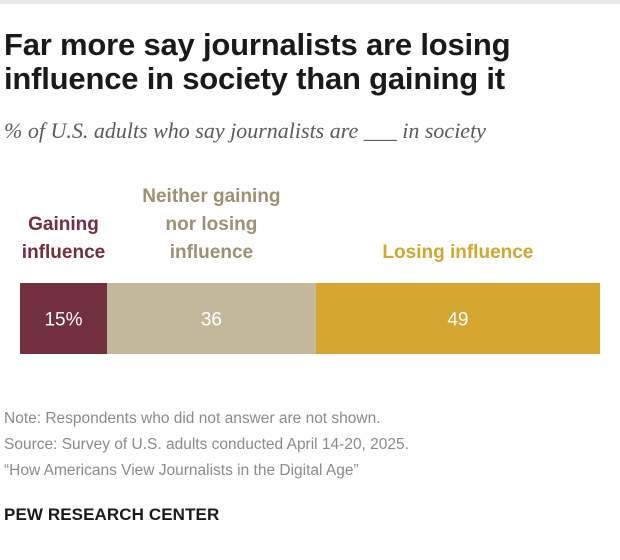 Image resolution: width=620 pixels, height=560 pixels. I want to click on bar-segment-gaining-influence, so click(63, 318).